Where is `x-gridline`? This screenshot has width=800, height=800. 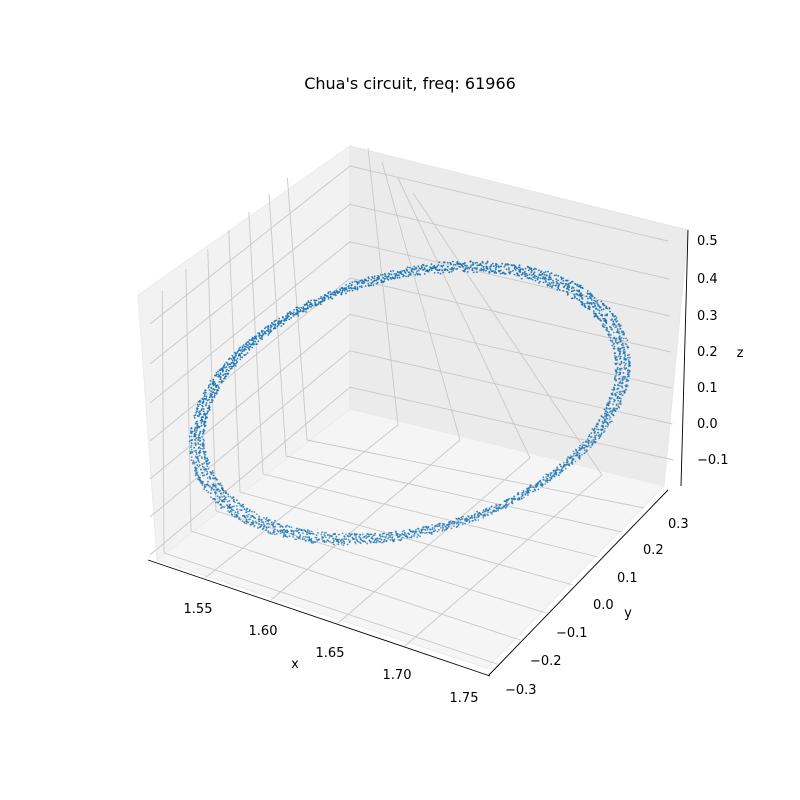 x-gridline is located at coordinates (301, 501).